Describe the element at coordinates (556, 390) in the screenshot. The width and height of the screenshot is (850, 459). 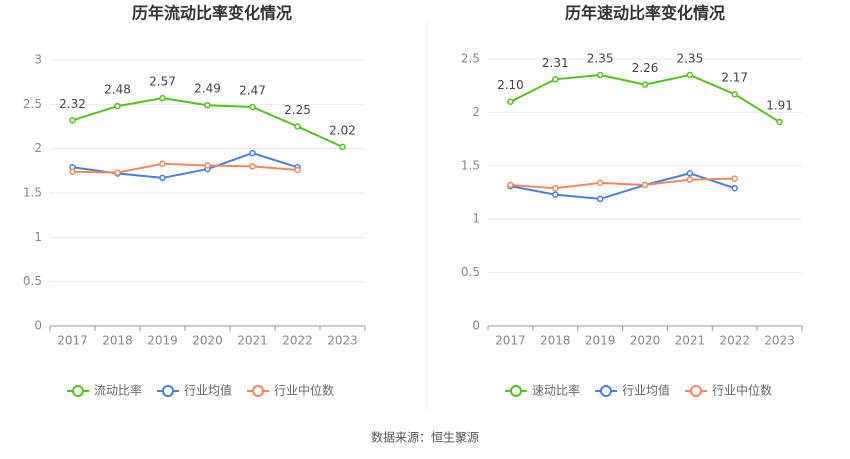
I see `legend-label: 速动比率` at that location.